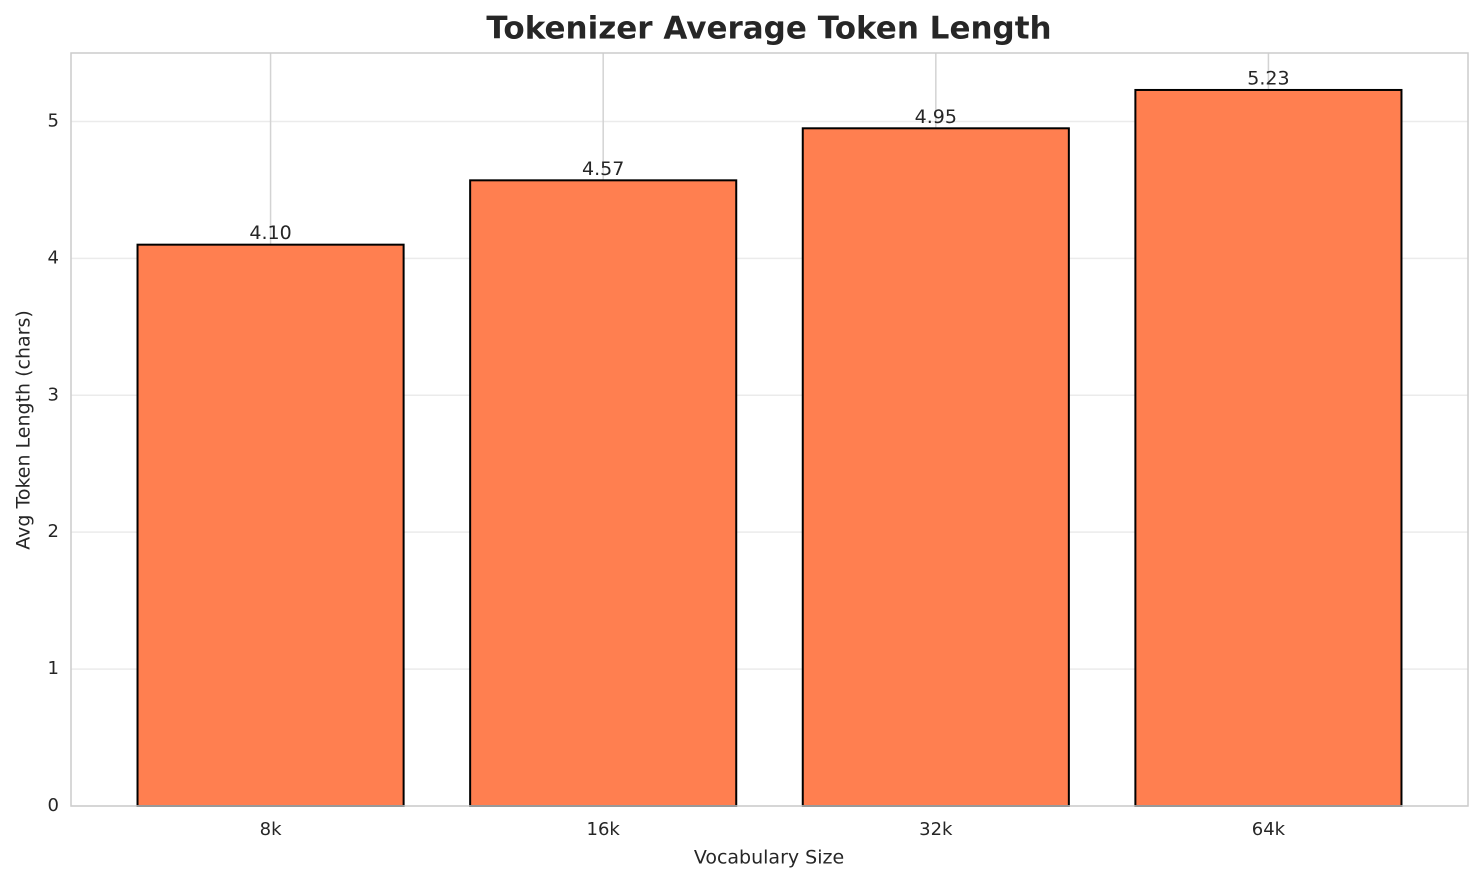 The image size is (1483, 885). I want to click on y-tick-label: 3, so click(53, 394).